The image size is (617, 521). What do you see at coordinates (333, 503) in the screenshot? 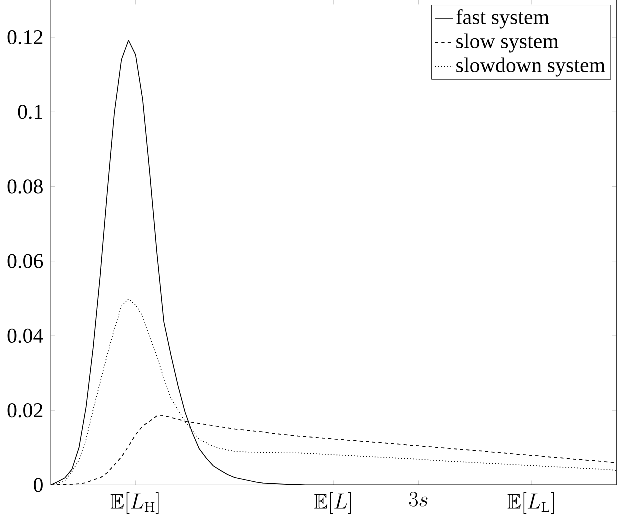
I see `x-tick-label: $\mathbb{E}[L]$` at bounding box center [333, 503].